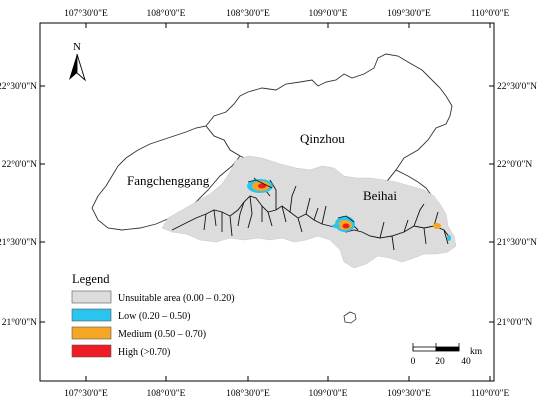 Image resolution: width=550 pixels, height=409 pixels. I want to click on top-tick-label: 110°0'0"E, so click(490, 13).